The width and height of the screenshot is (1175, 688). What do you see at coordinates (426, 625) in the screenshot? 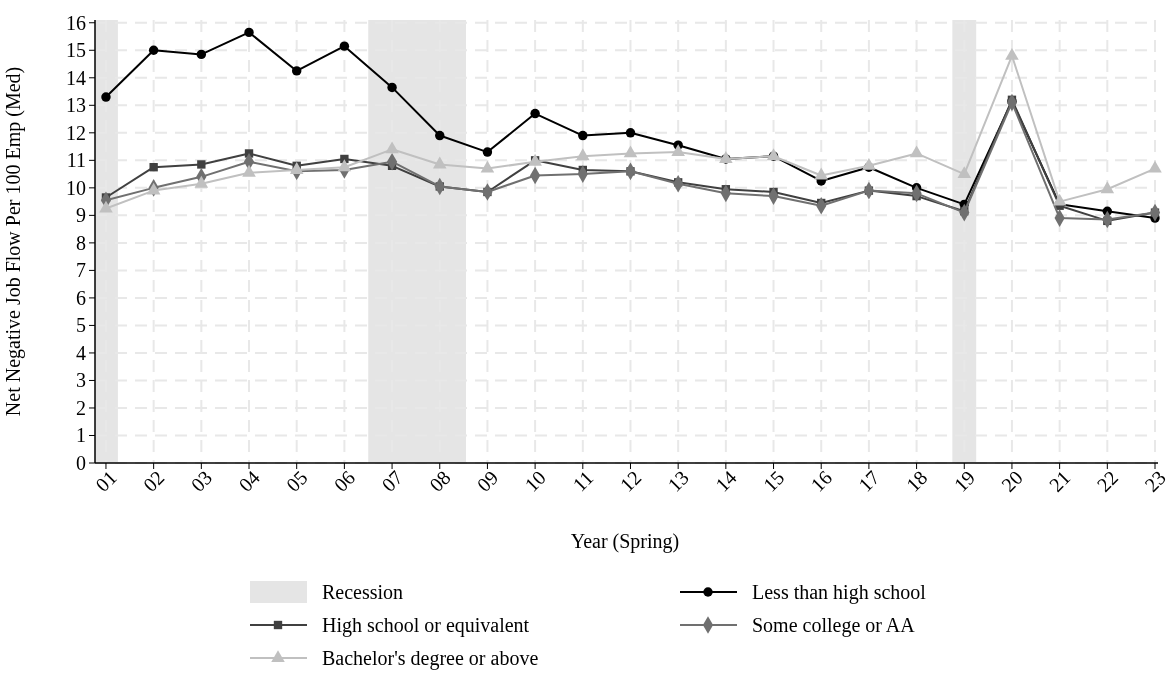
I see `legend-label: High school or equivalent` at bounding box center [426, 625].